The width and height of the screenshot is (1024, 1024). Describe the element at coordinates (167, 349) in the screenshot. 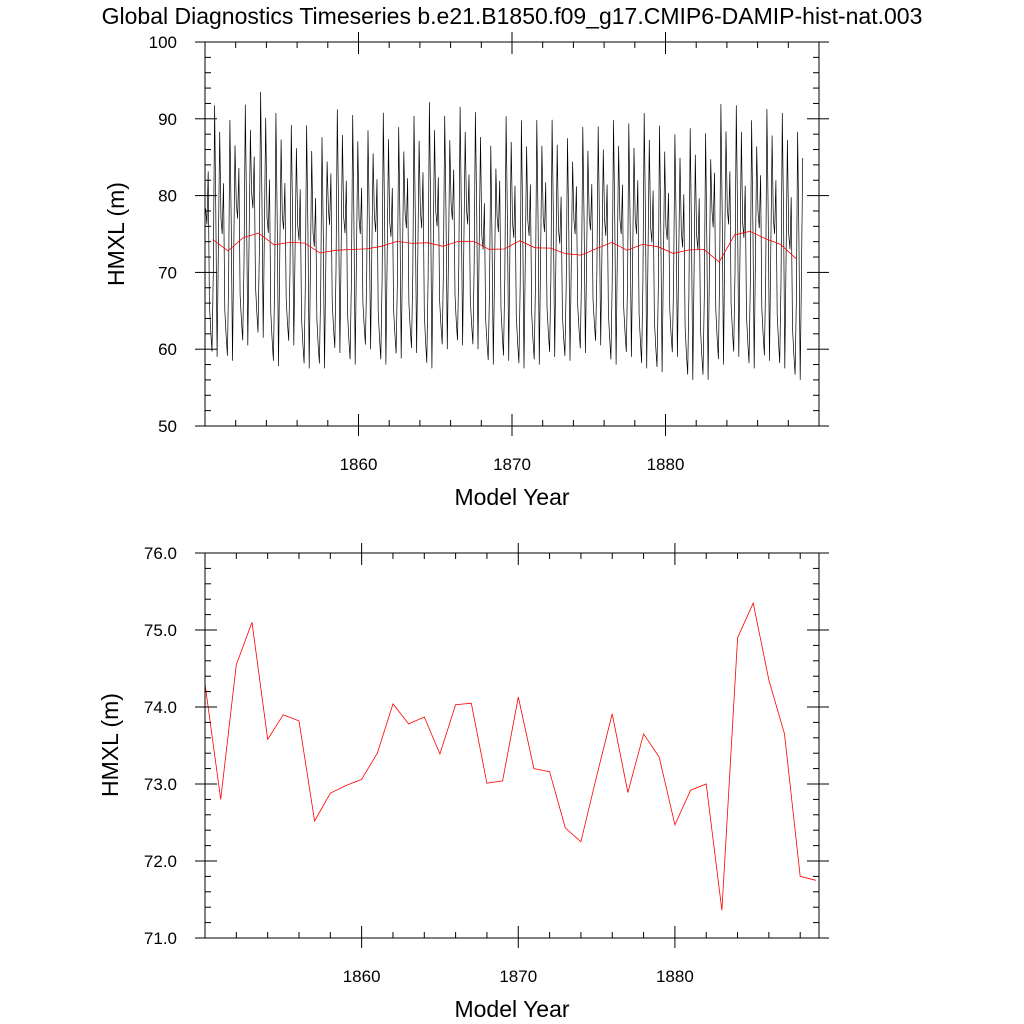

I see `y-tick-label: 60` at that location.